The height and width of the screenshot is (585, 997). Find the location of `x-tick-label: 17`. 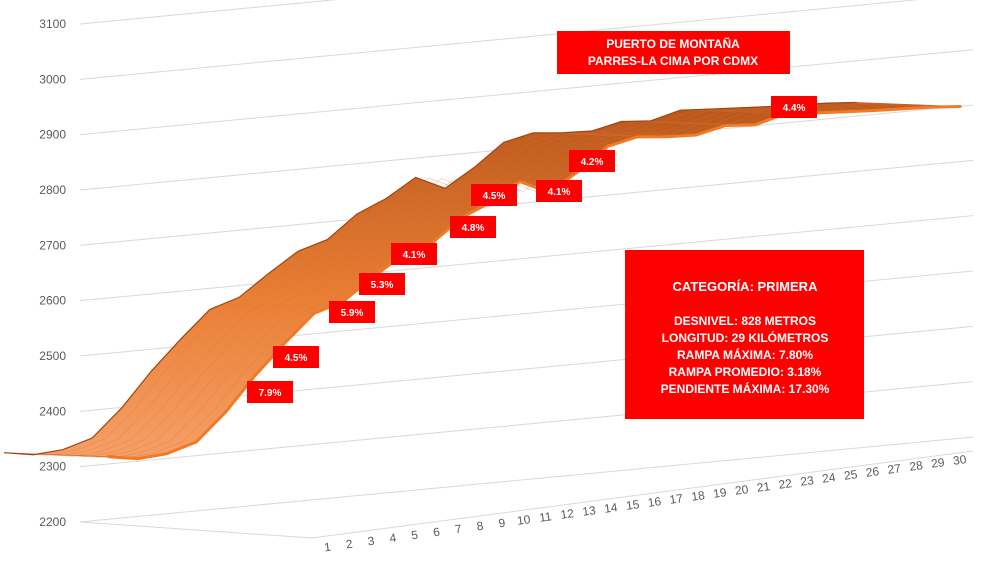

x-tick-label: 17 is located at coordinates (676, 499).